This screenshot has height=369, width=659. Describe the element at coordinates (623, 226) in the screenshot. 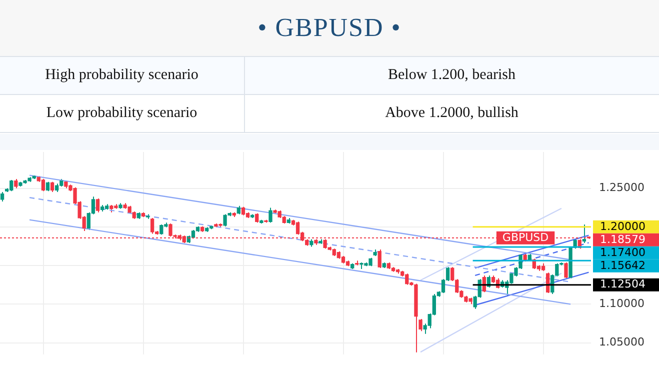

I see `ref-line-label: 1.20000` at that location.